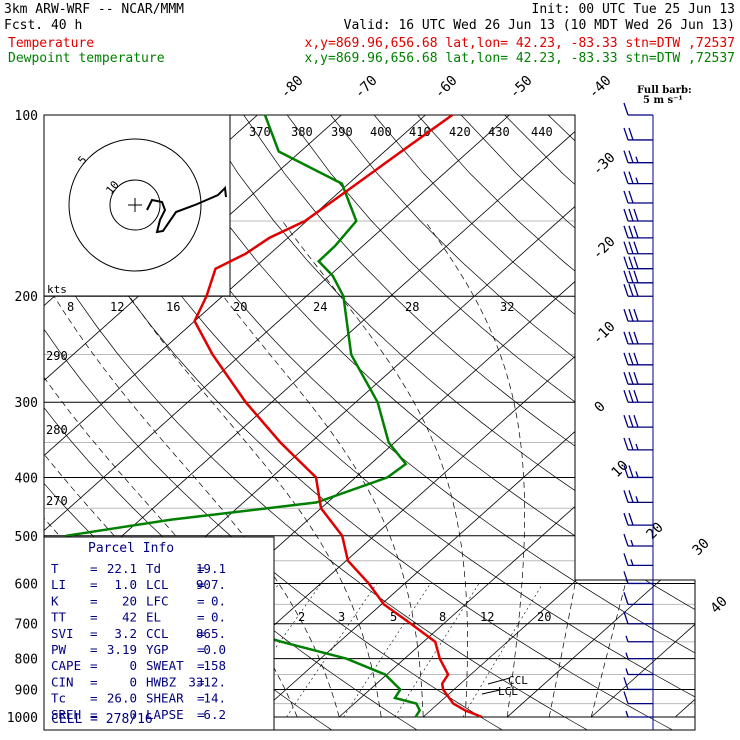  Describe the element at coordinates (604, 248) in the screenshot. I see `isotherm-label: -20` at that location.